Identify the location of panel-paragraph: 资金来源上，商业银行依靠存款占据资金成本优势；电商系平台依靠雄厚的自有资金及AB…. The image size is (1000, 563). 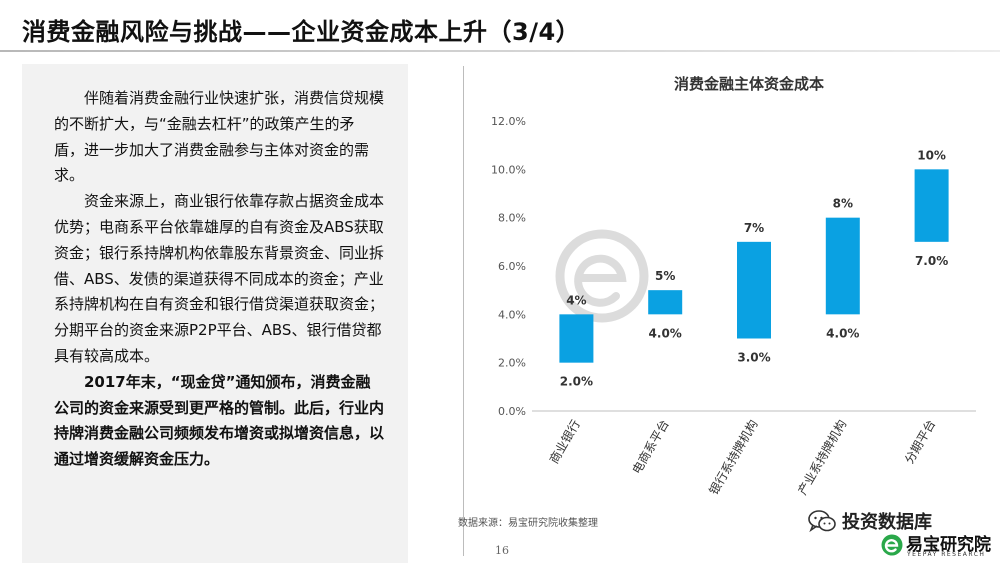
(219, 278).